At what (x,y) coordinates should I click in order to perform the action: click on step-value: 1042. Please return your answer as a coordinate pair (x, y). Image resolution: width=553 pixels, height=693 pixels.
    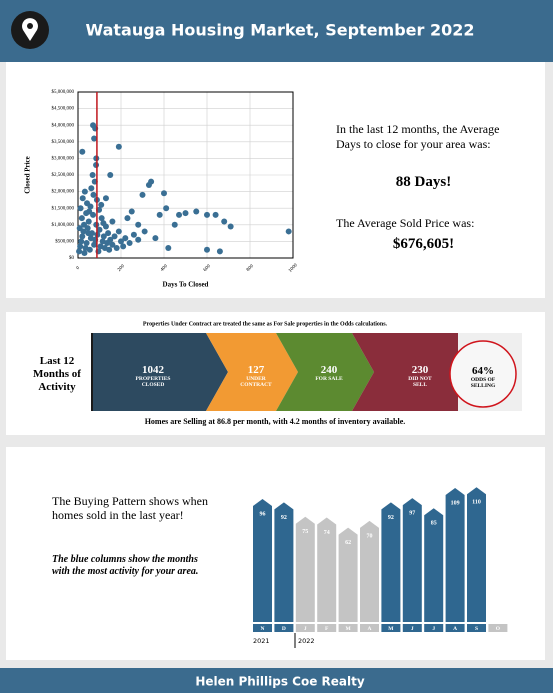
    Looking at the image, I should click on (153, 370).